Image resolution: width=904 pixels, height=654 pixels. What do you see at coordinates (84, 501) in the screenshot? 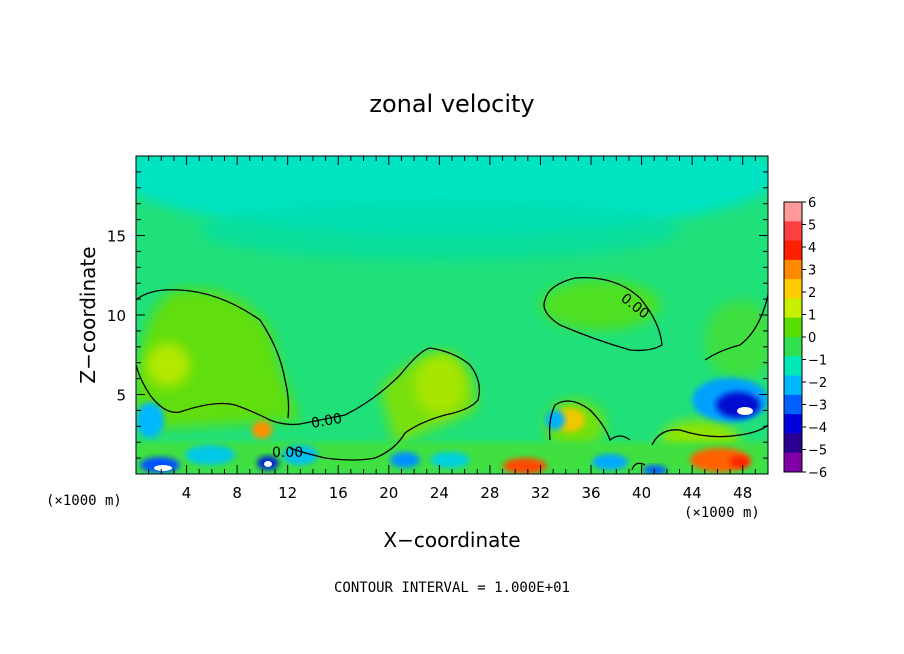
I see `x-unit-label-left: (×1000 m)` at bounding box center [84, 501].